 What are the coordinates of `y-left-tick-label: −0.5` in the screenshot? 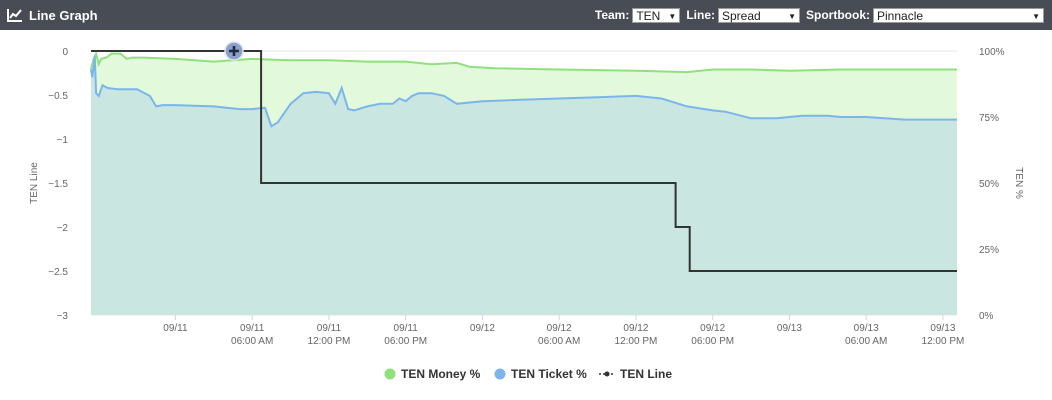 It's located at (58, 96).